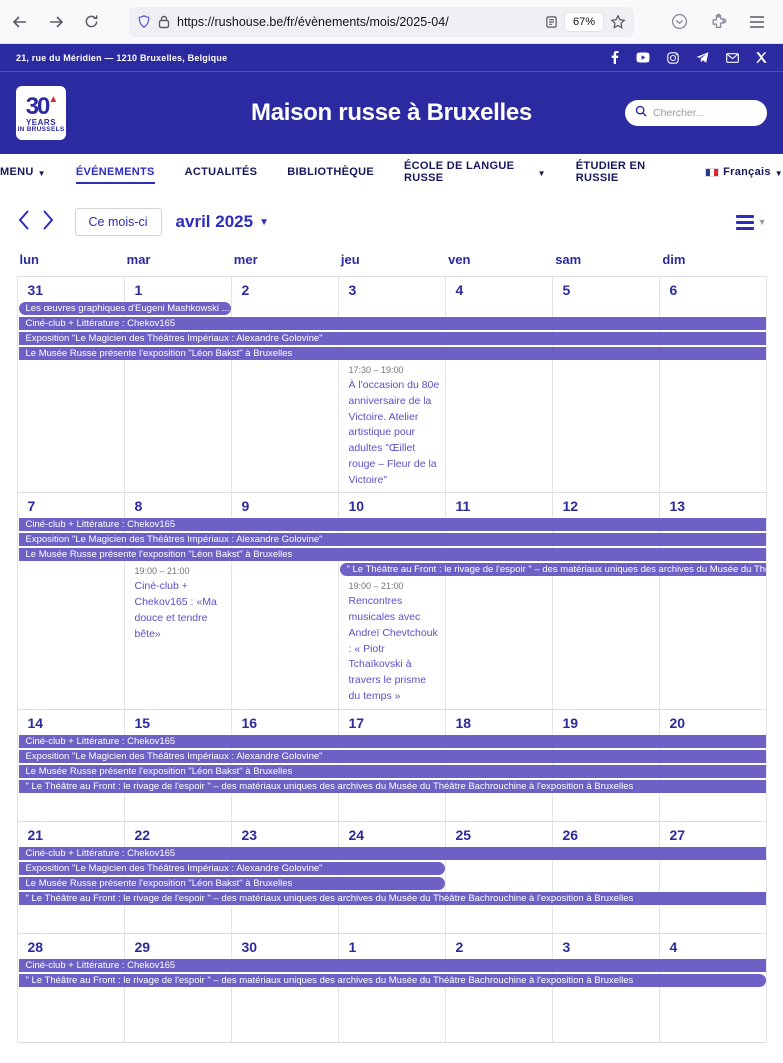 The image size is (783, 1063). I want to click on nav-item-menu: MENU ▼, so click(23, 172).